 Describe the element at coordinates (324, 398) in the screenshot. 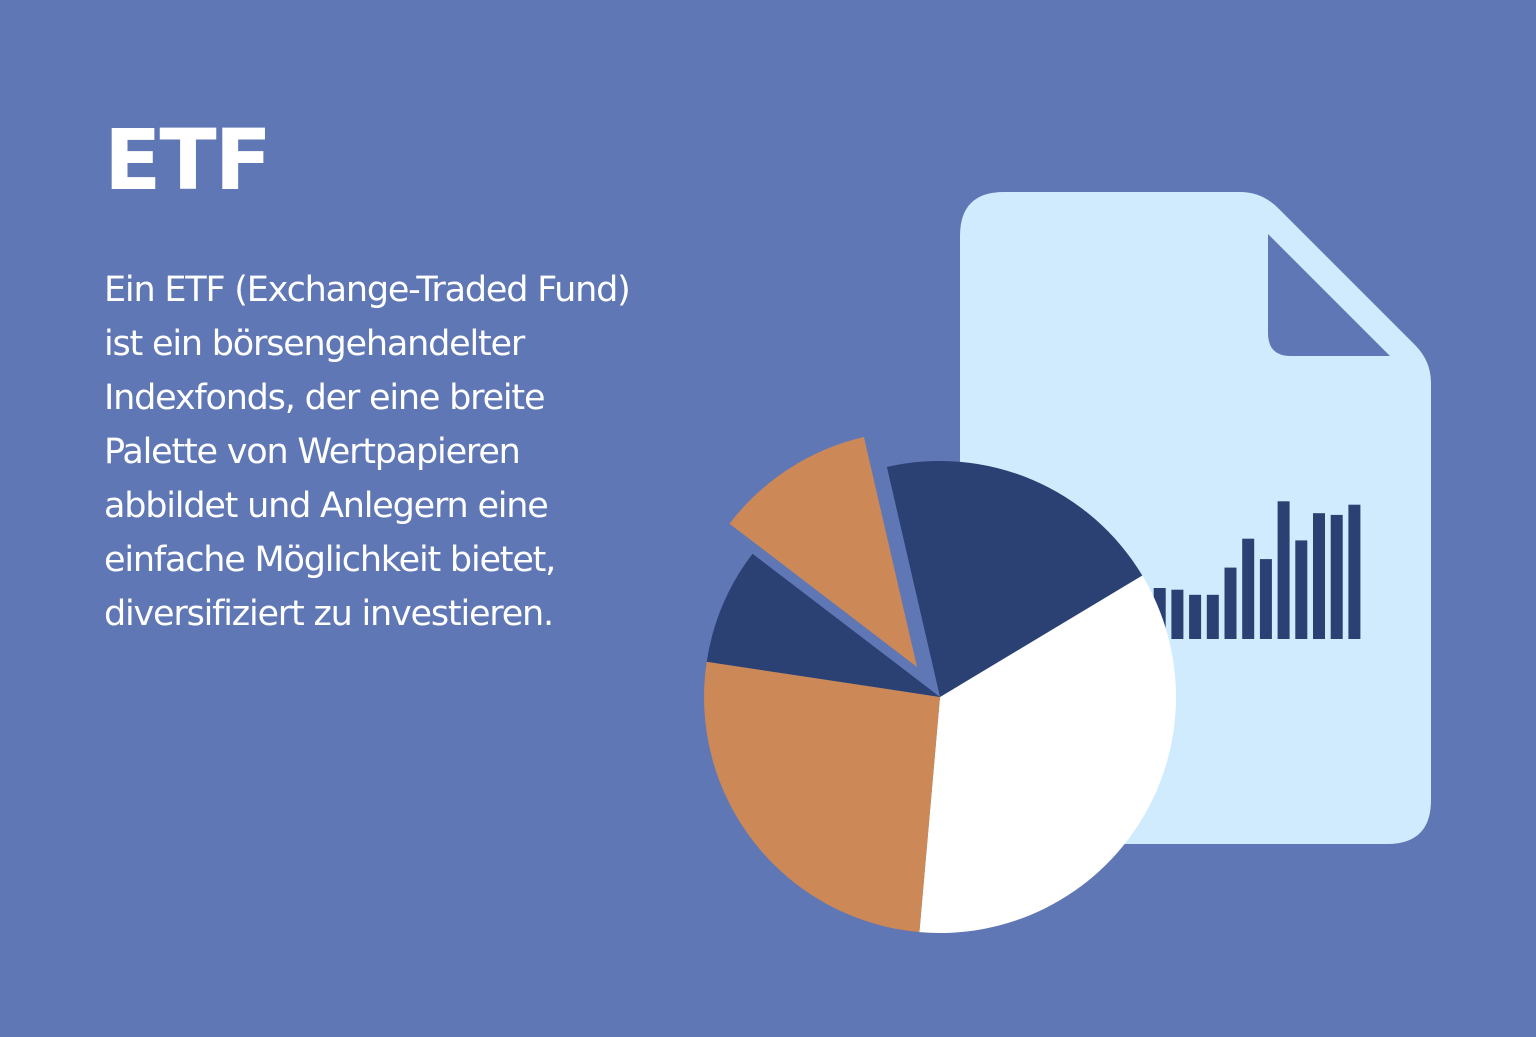

I see `description-line-3: Indexfonds, der eine breite` at that location.